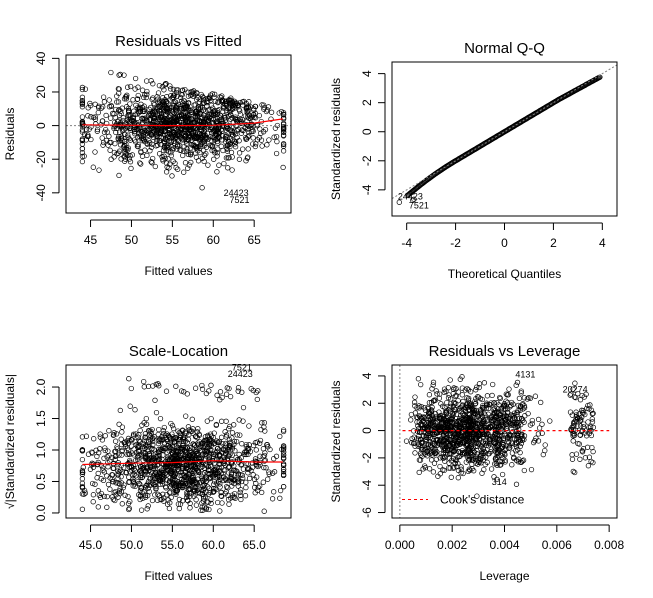 This screenshot has width=653, height=598. I want to click on x-tick-label: 65, so click(255, 240).